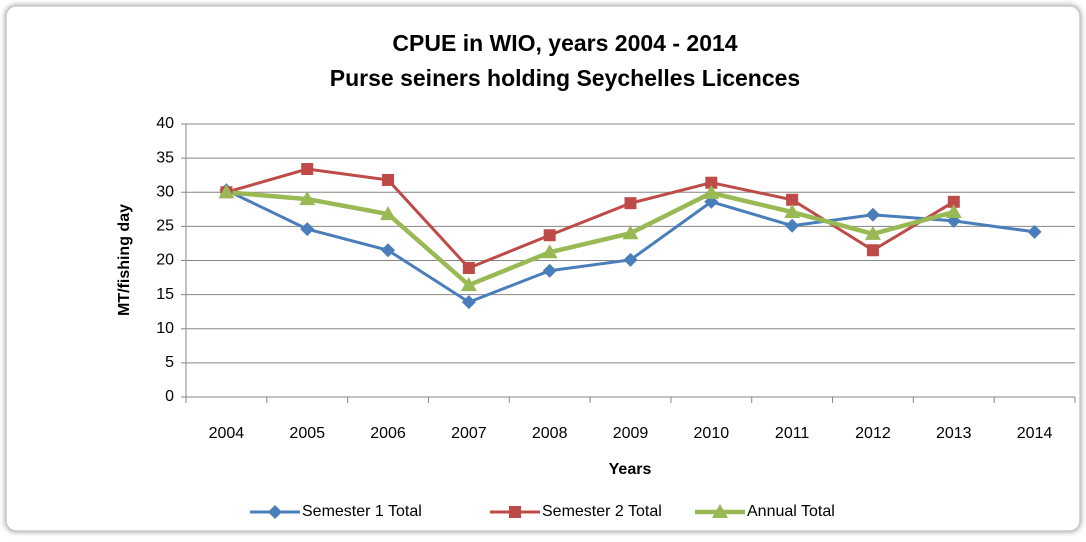 The width and height of the screenshot is (1086, 542). What do you see at coordinates (124, 260) in the screenshot?
I see `y-axis-title: MT/fishing day` at bounding box center [124, 260].